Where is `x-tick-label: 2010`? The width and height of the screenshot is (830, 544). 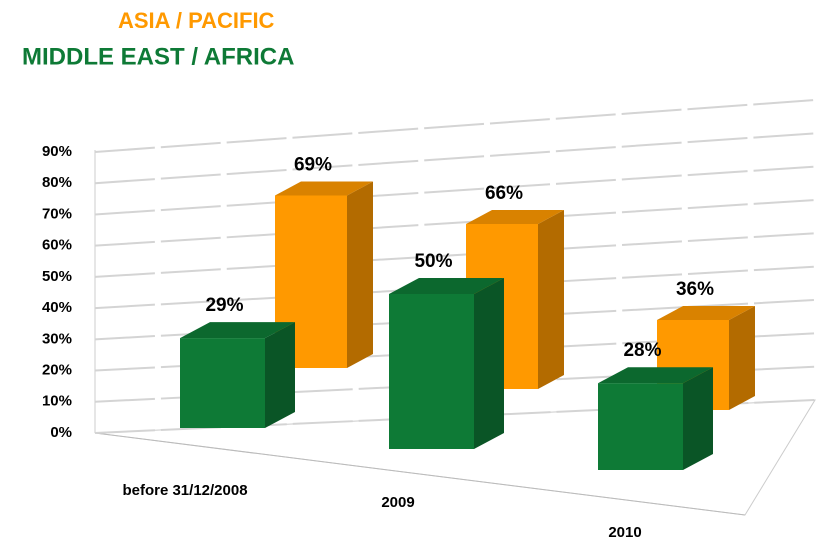
x-tick-label: 2010 is located at coordinates (624, 532).